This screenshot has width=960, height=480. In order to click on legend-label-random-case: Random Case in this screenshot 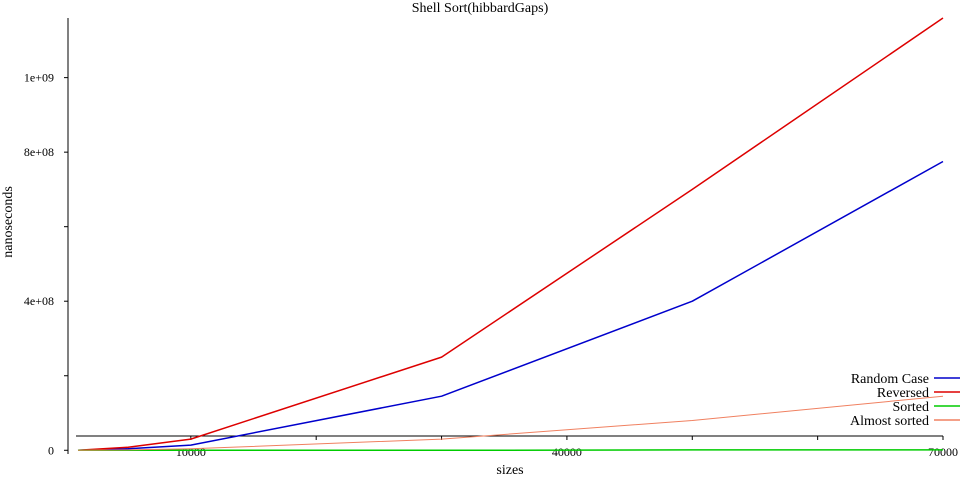, I will do `click(890, 379)`.